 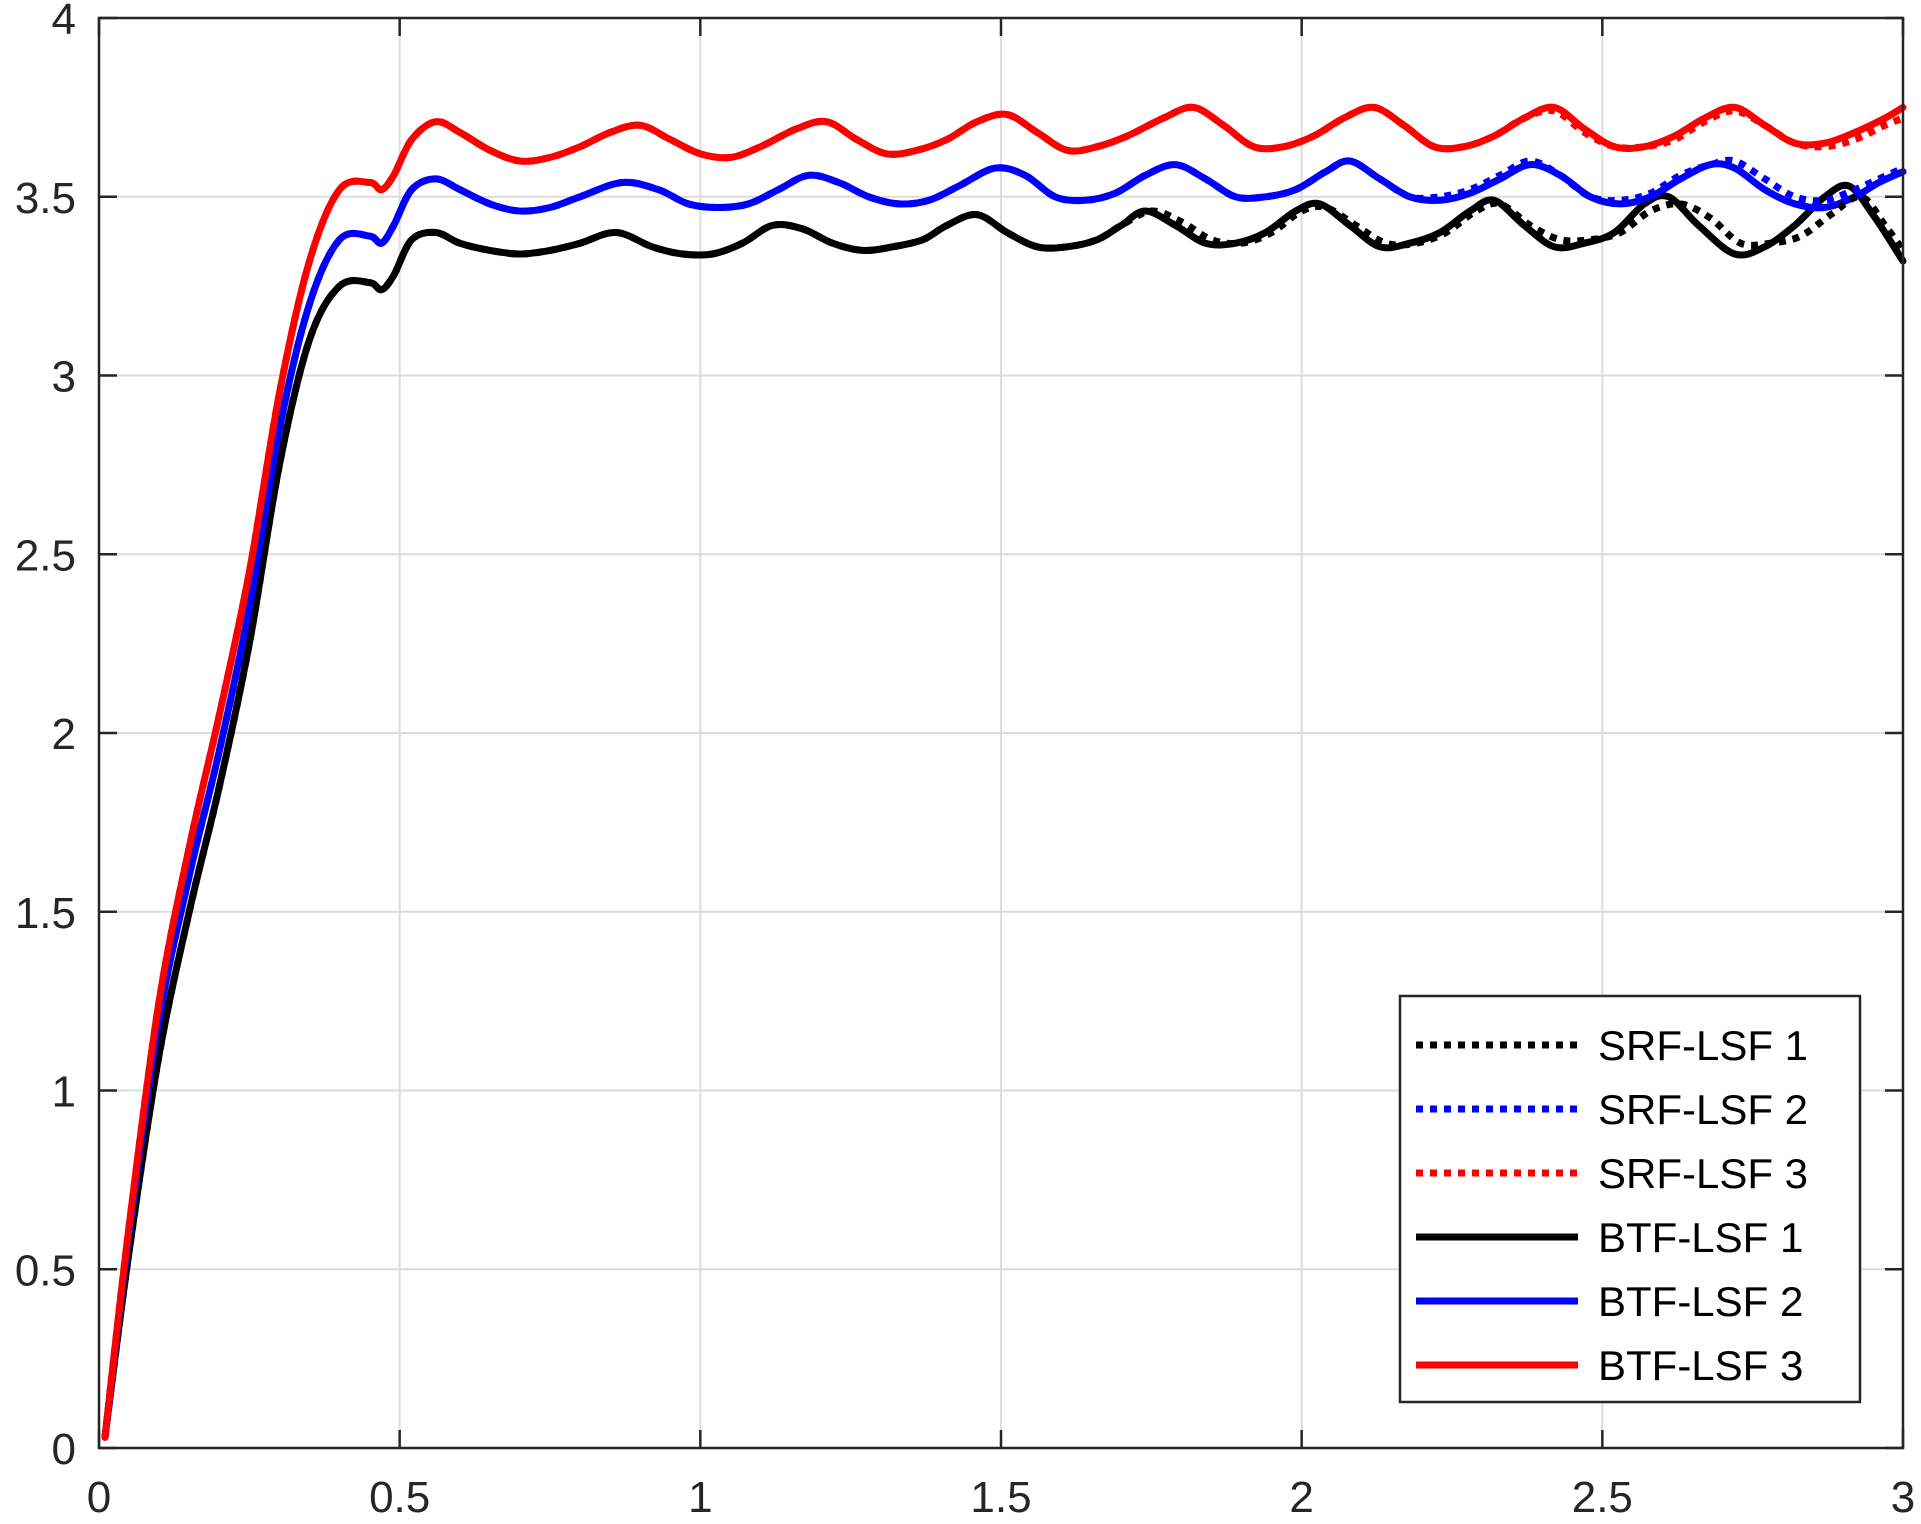 I want to click on y-tick-label: 2.5, so click(x=45, y=555).